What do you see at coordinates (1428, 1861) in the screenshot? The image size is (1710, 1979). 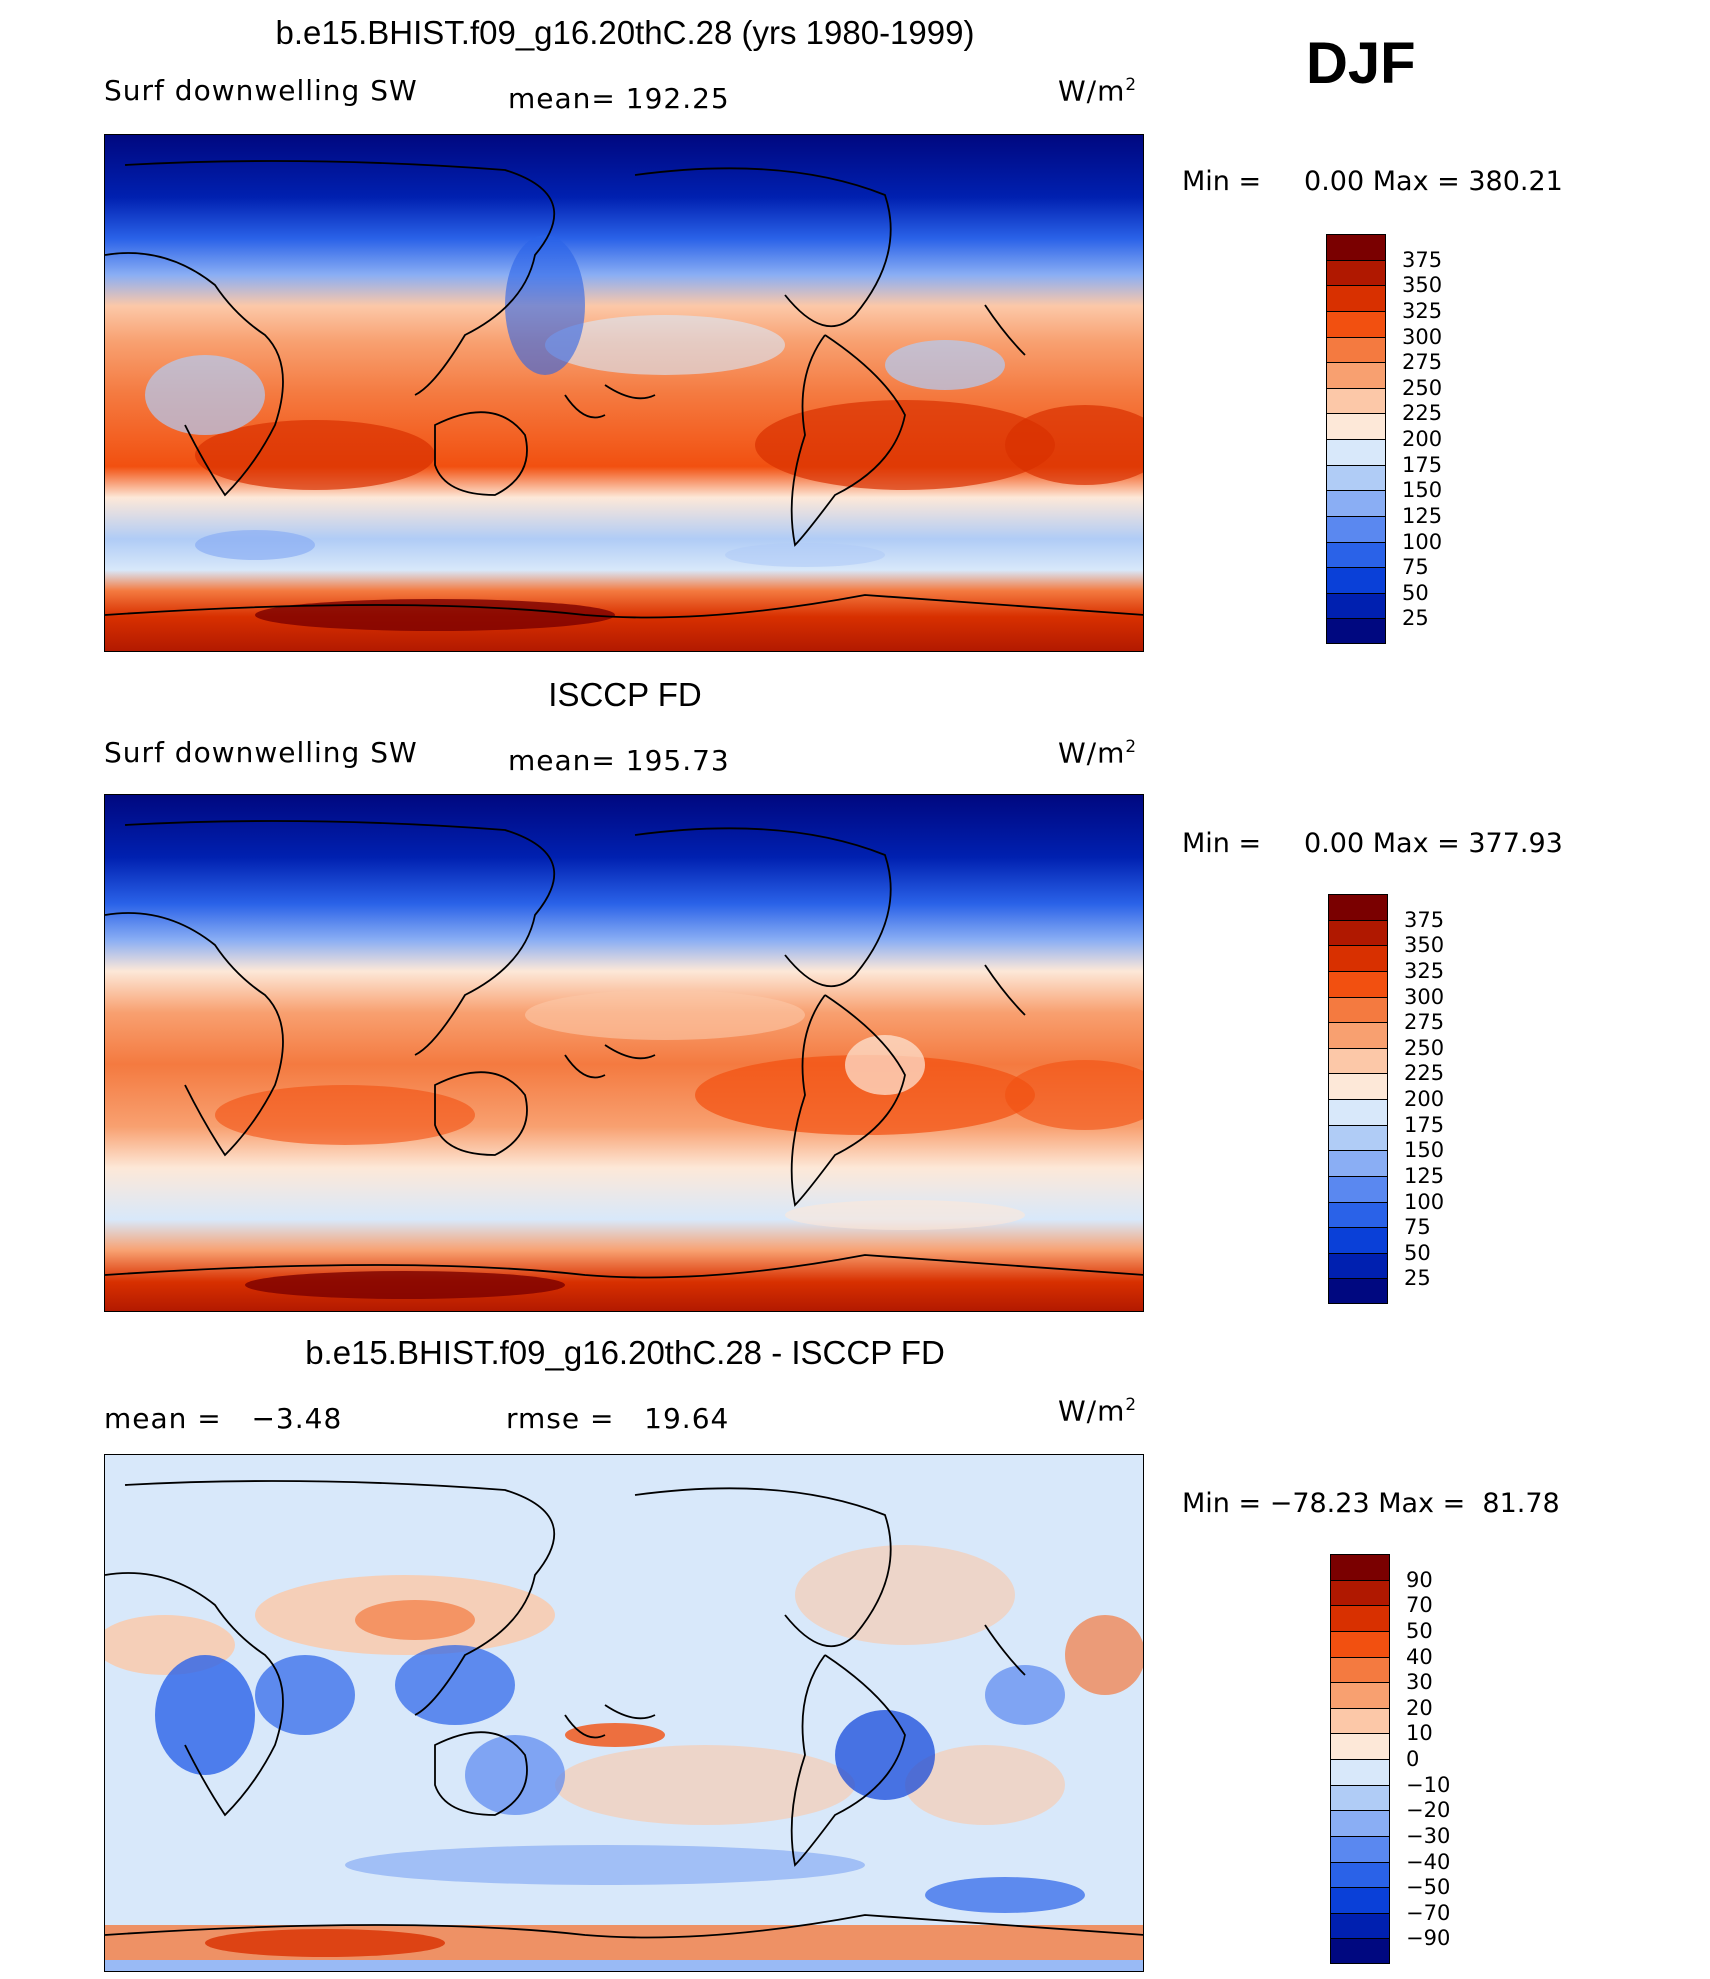 I see `colorbar-label: −40` at bounding box center [1428, 1861].